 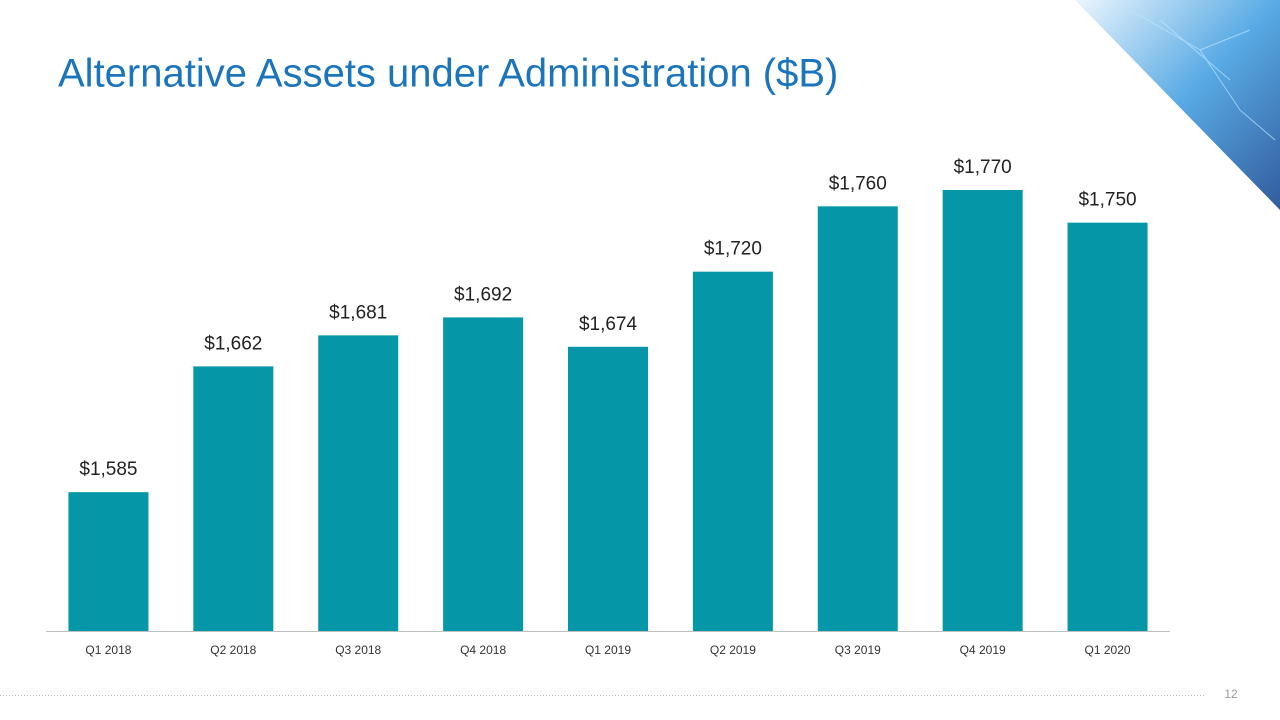 I want to click on decoration, so click(x=1177, y=105).